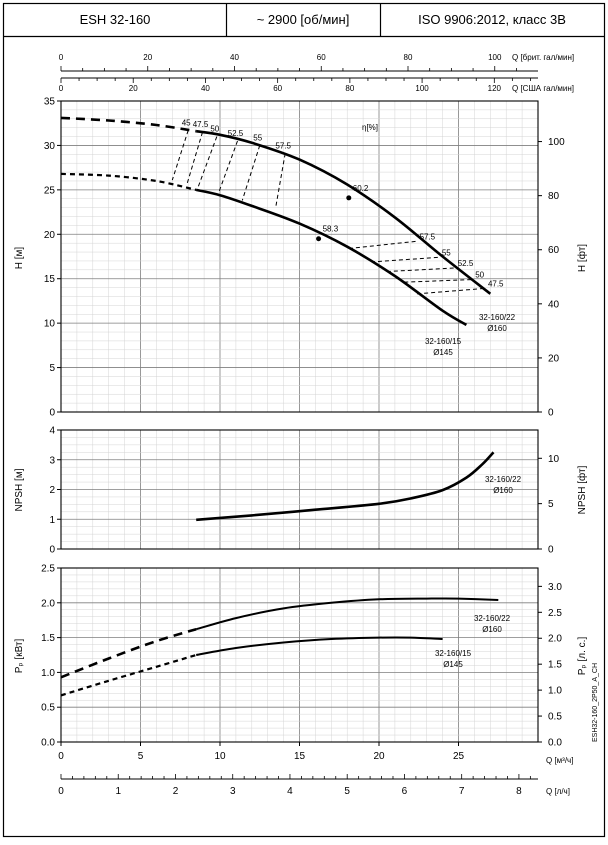 The image size is (608, 845). What do you see at coordinates (443, 352) in the screenshot?
I see `head-curve-15-diameter: Ø145` at bounding box center [443, 352].